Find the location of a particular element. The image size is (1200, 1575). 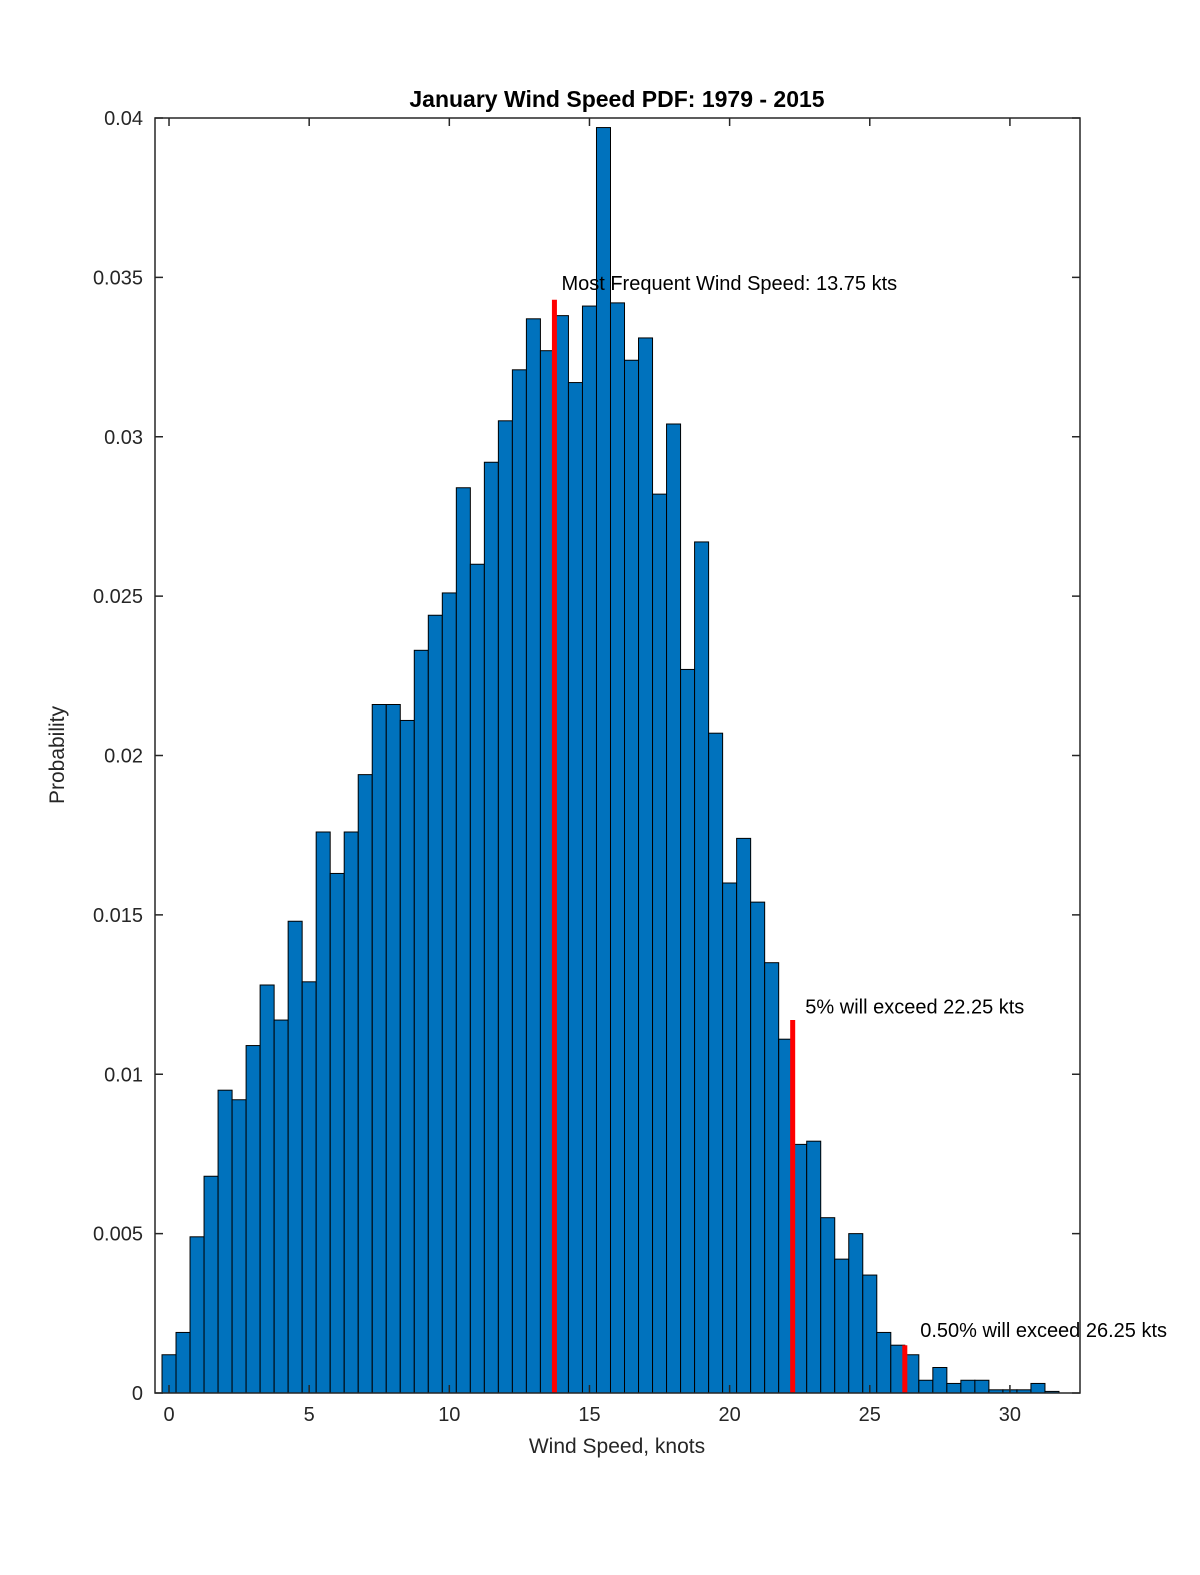

y-tick-label: 0.015 is located at coordinates (118, 916).